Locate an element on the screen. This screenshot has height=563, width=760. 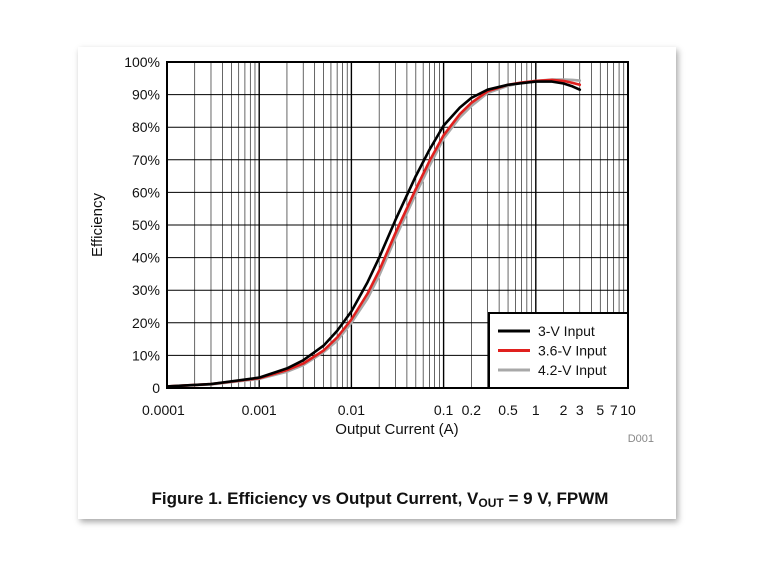
y-tick-label: 80% is located at coordinates (146, 127).